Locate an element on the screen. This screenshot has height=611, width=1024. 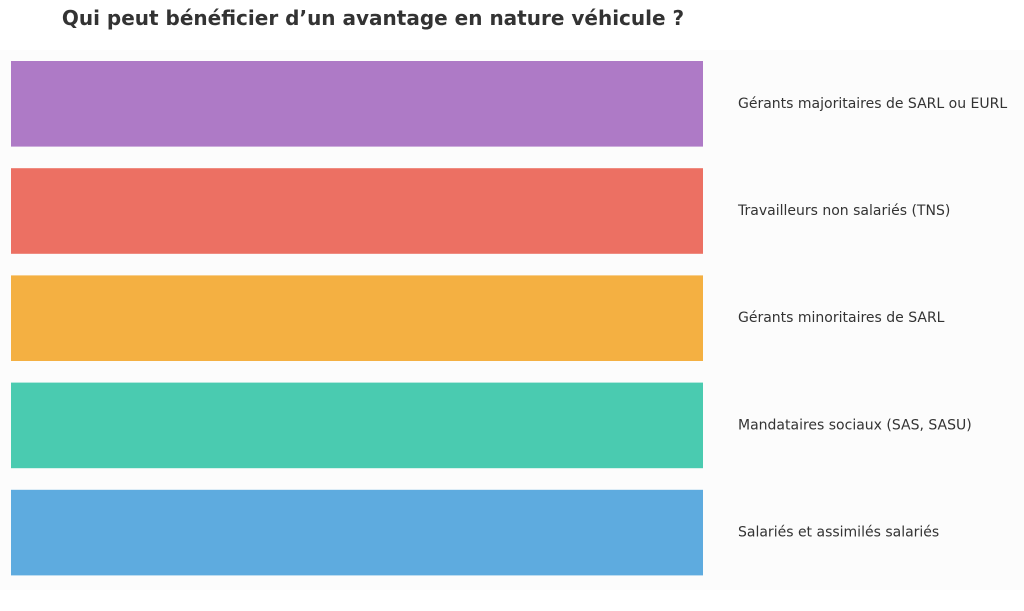
bar-label-2: Travailleurs non salariés (TNS) is located at coordinates (843, 211).